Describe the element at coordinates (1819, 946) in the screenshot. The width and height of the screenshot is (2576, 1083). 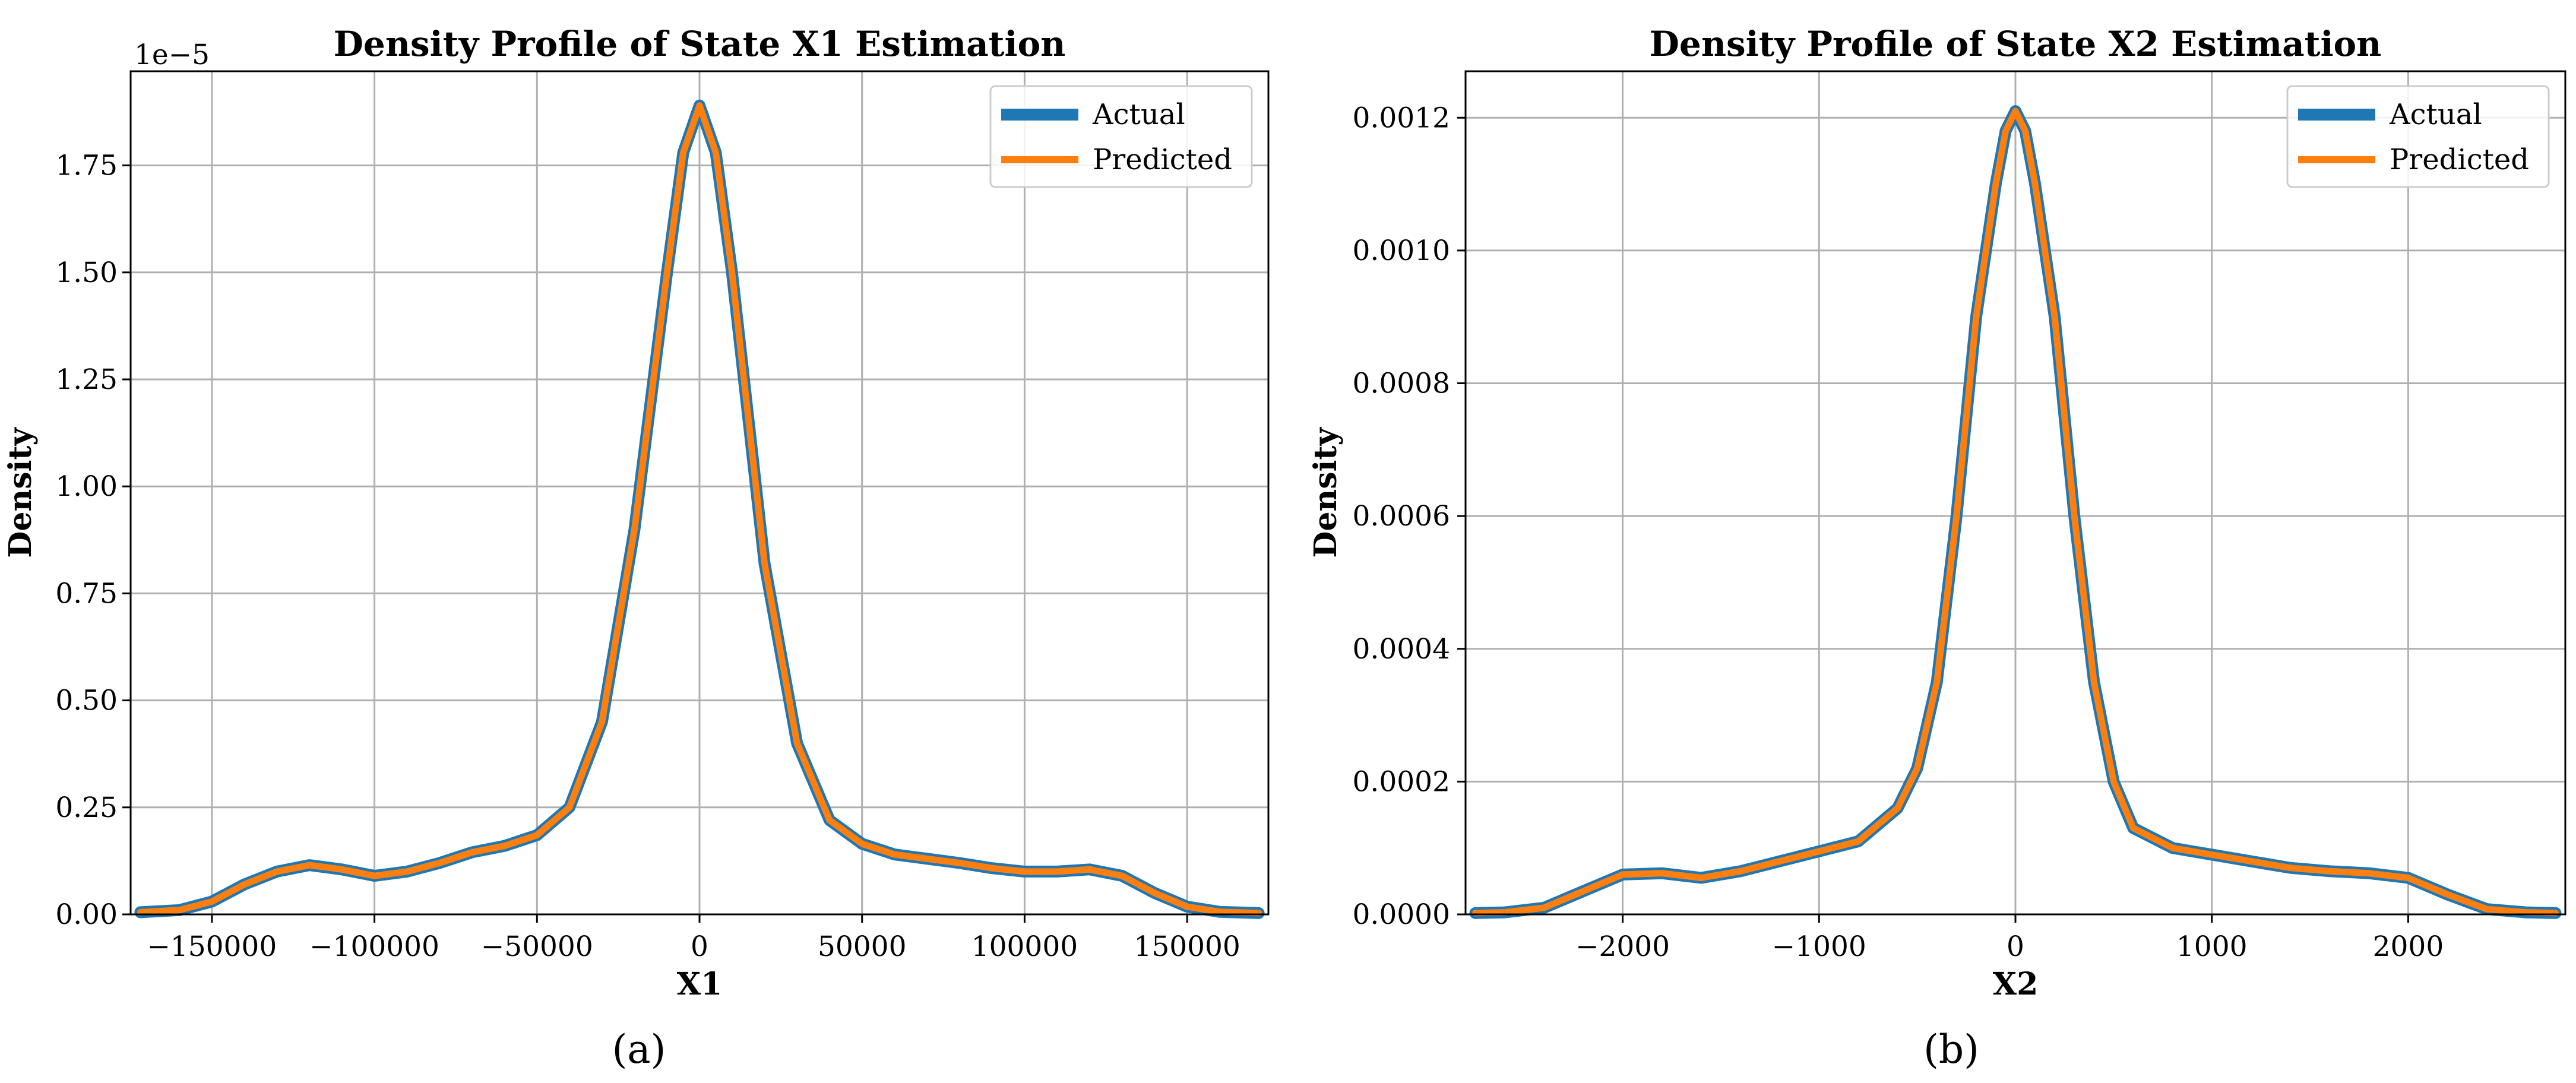
I see `x-tick-label: −1000` at that location.